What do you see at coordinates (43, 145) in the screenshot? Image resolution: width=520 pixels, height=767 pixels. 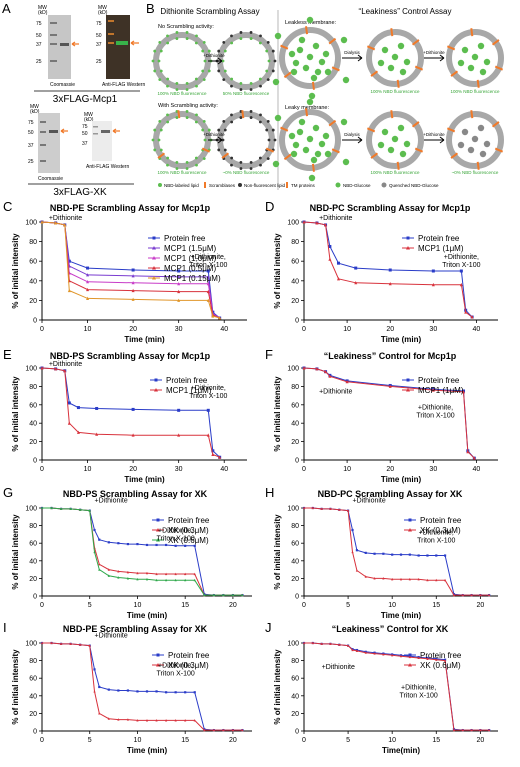 I see `gel-band` at bounding box center [43, 145].